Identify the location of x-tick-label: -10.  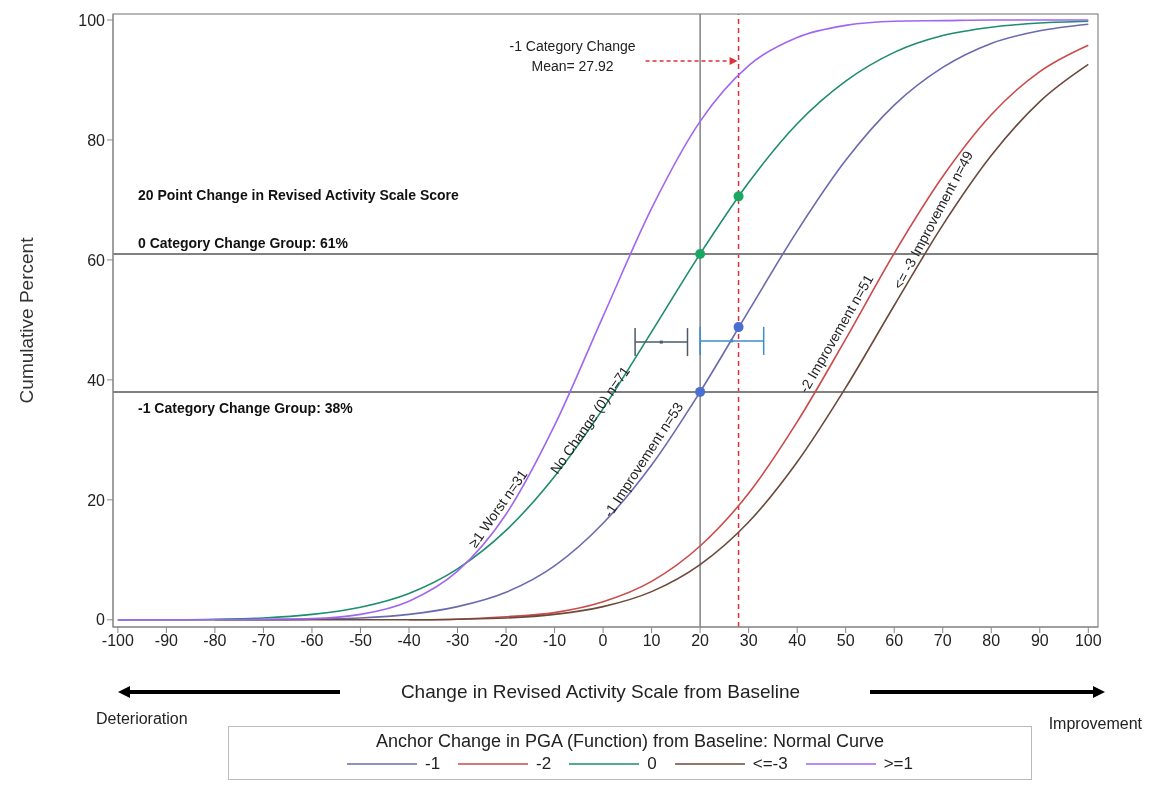
(554, 641).